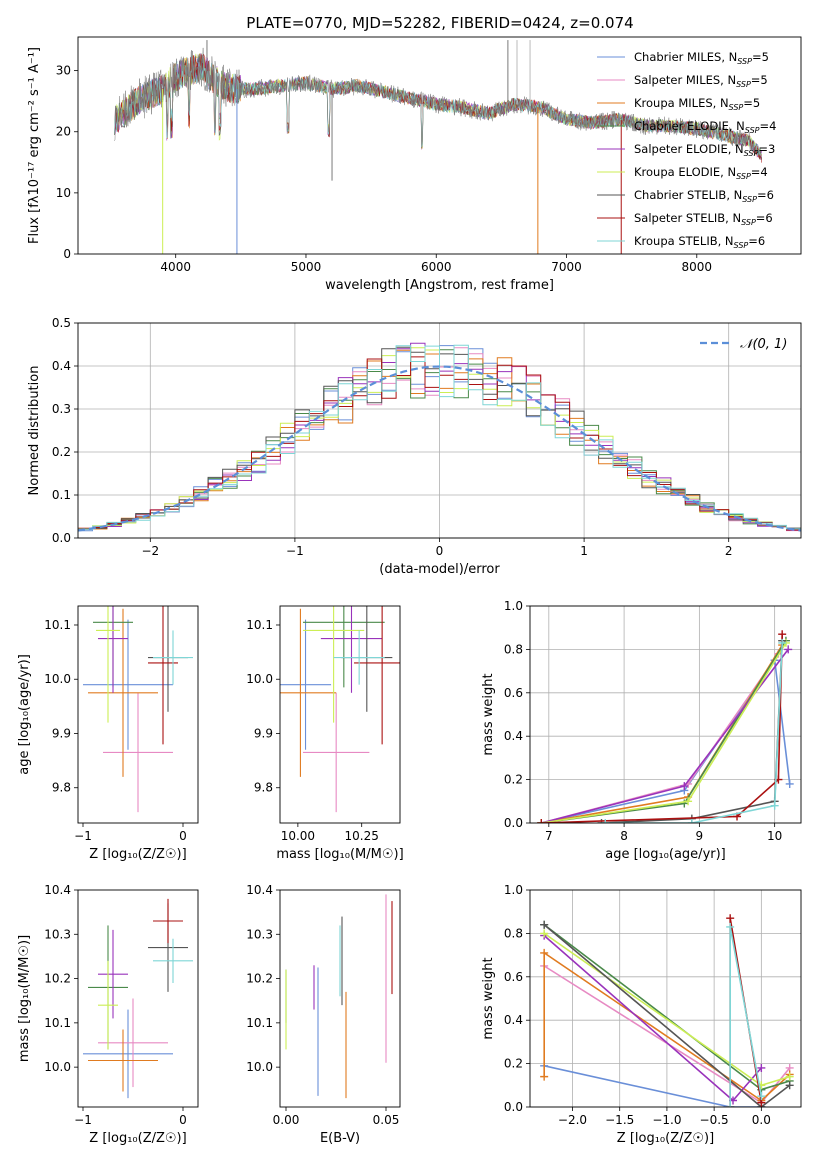  Describe the element at coordinates (306, 267) in the screenshot. I see `x-tick-label: 5000` at that location.